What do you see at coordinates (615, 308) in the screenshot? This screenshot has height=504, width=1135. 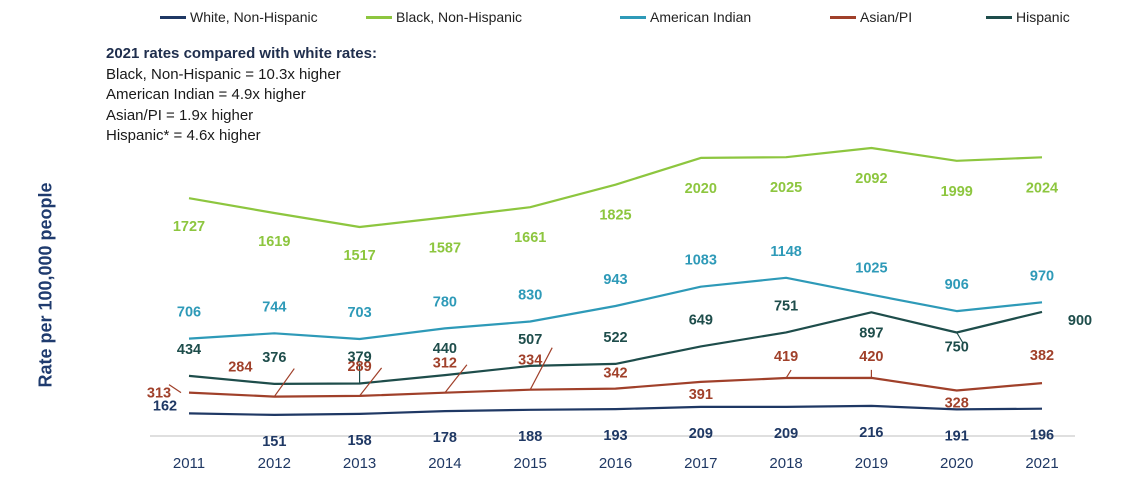 I see `series-line-american-indian` at bounding box center [615, 308].